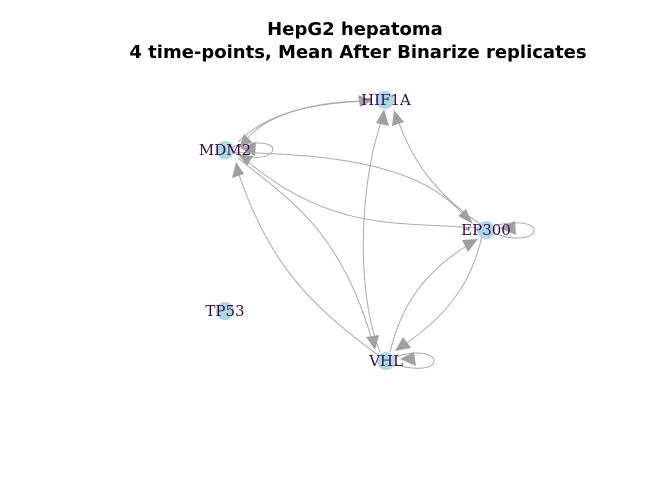 The image size is (672, 480). I want to click on edge-vhl-hif1a, so click(372, 236).